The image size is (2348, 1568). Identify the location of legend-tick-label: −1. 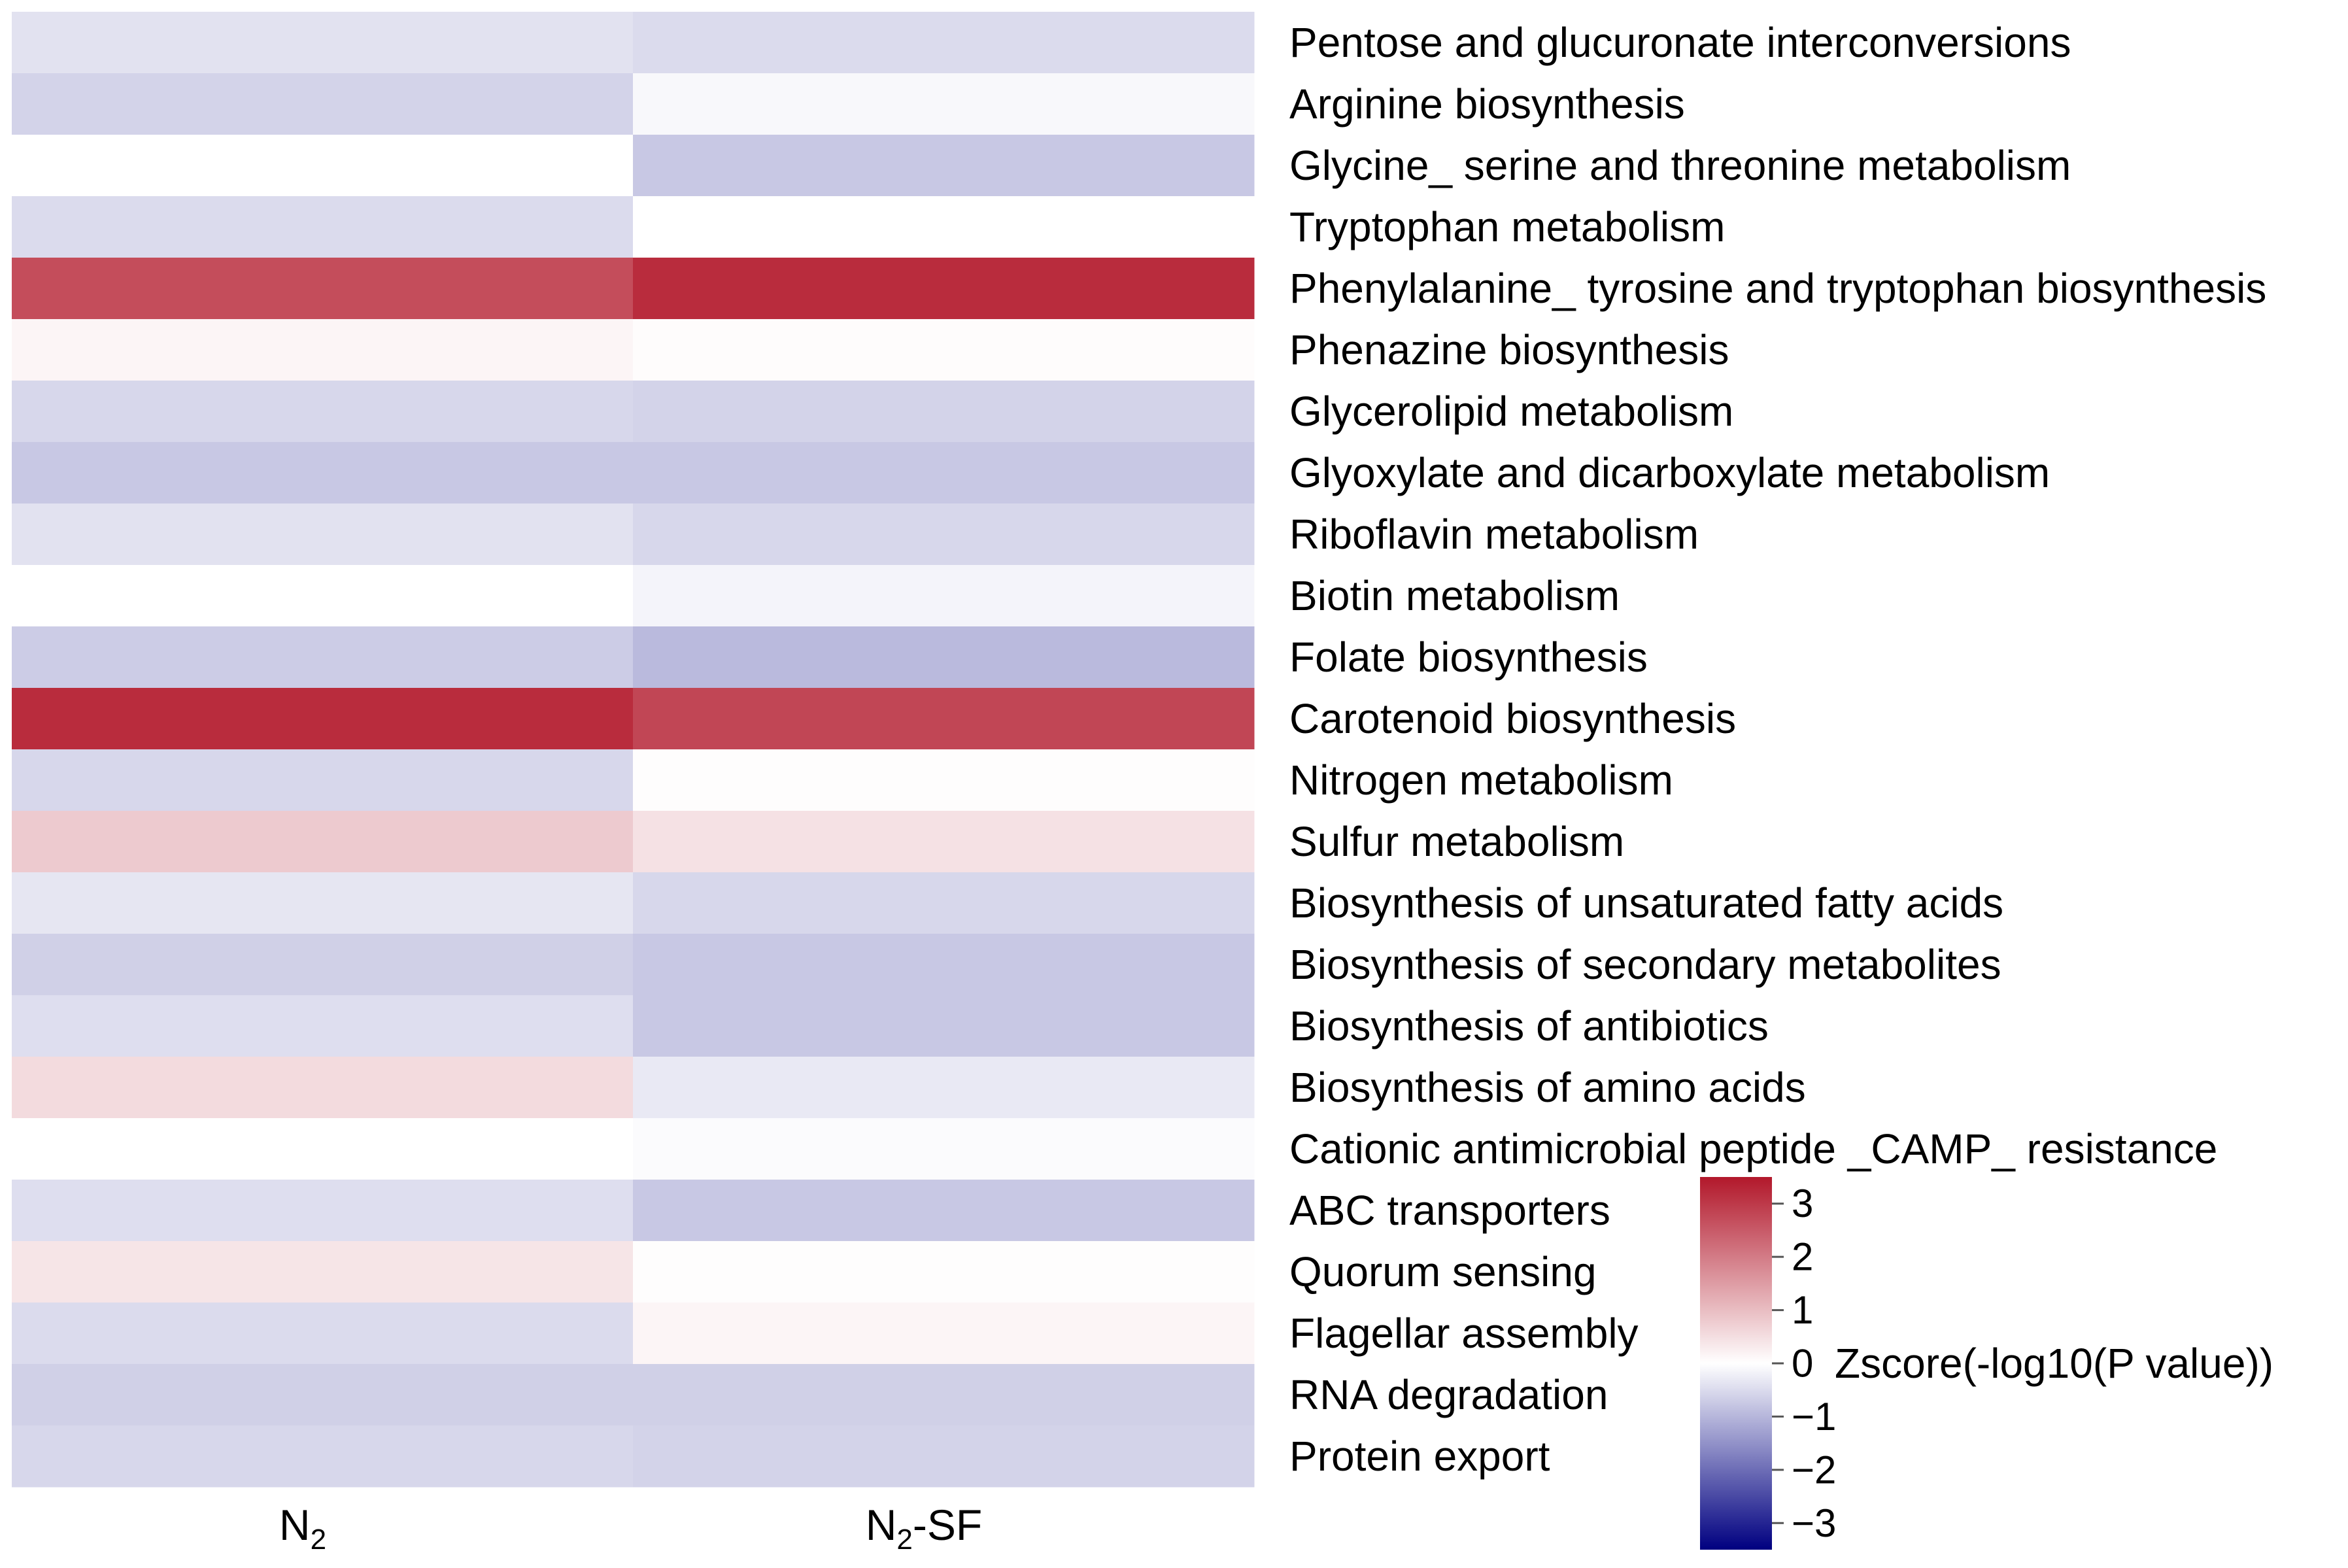
(1814, 1417).